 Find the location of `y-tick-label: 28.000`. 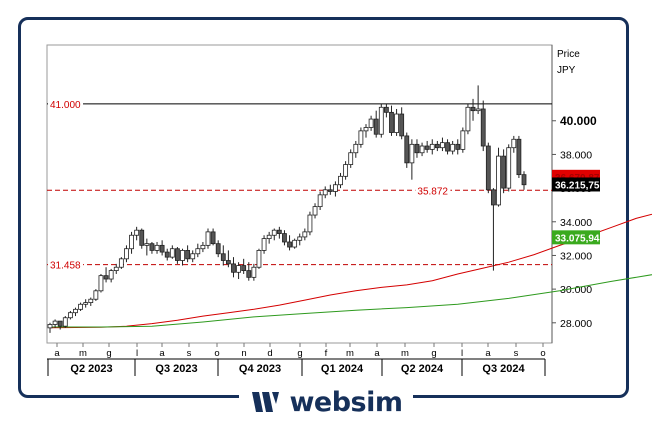

y-tick-label: 28.000 is located at coordinates (576, 324).